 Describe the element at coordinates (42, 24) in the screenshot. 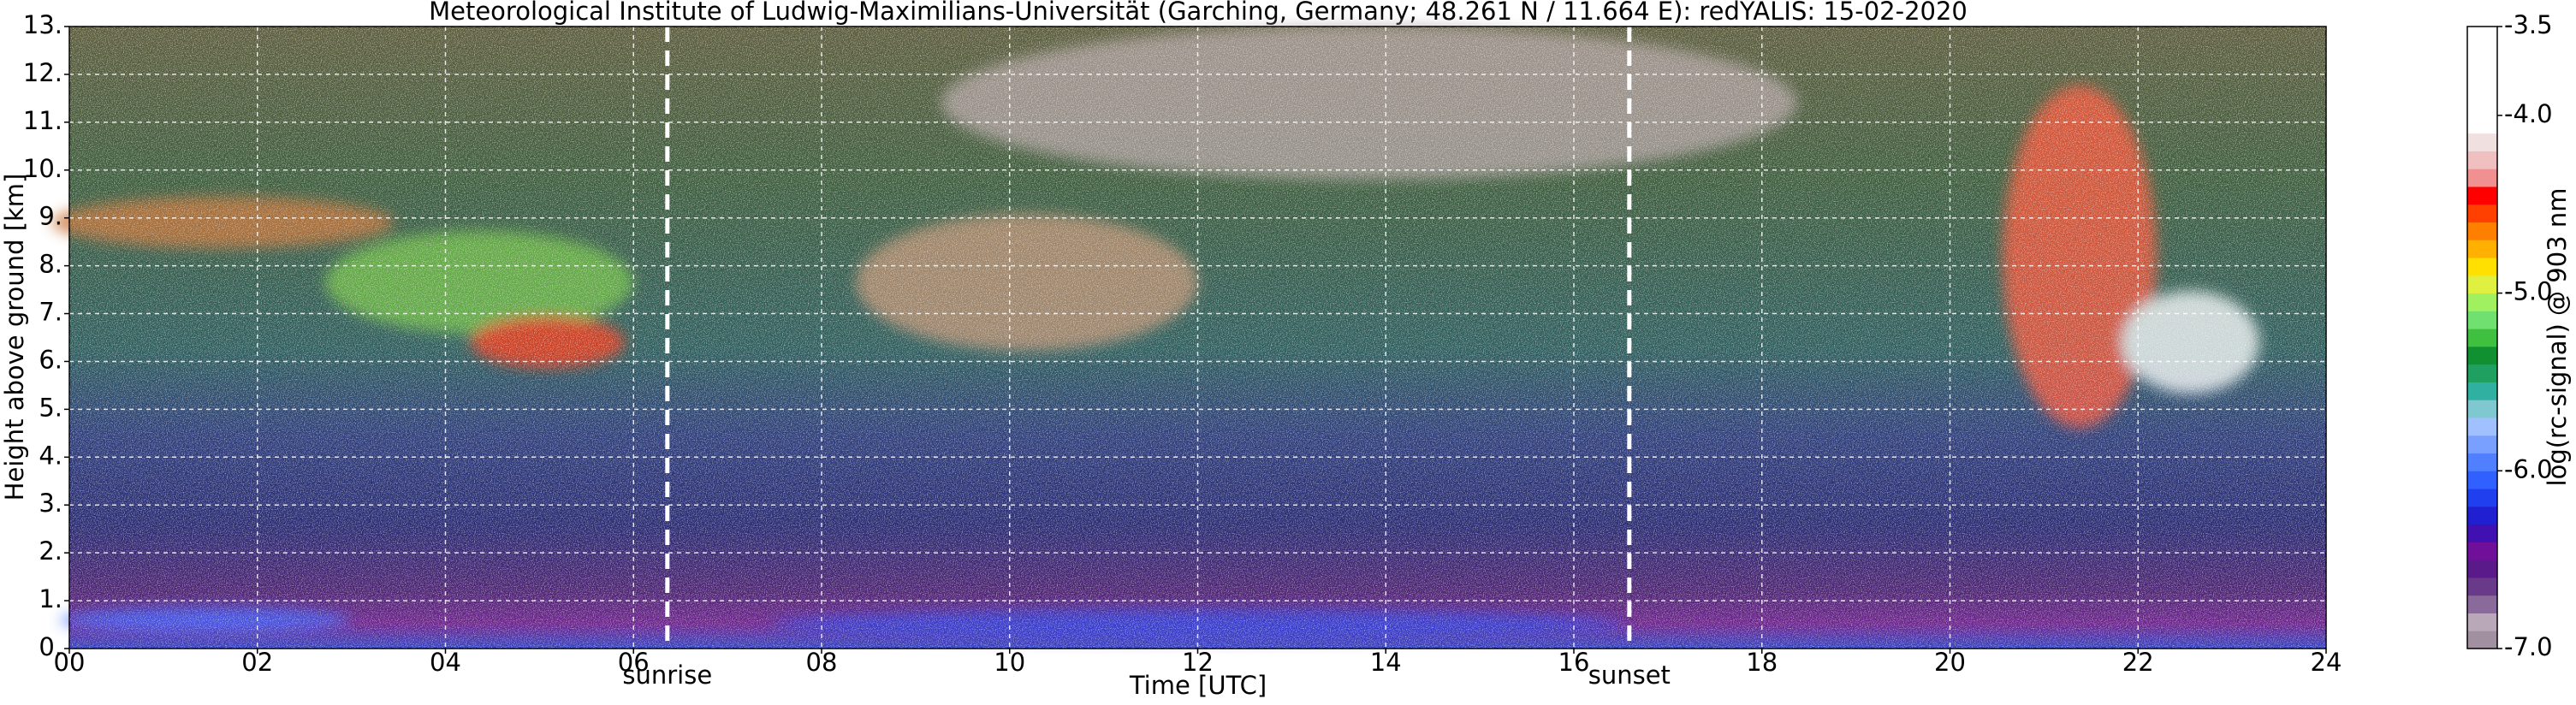

I see `y-tick-label: 13.` at that location.